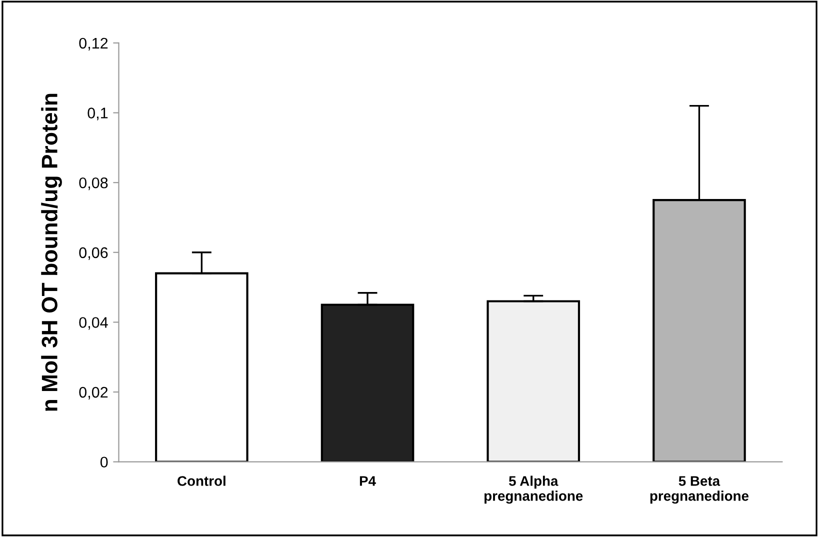 The height and width of the screenshot is (537, 819). Describe the element at coordinates (202, 481) in the screenshot. I see `x-tick-label: Control` at that location.